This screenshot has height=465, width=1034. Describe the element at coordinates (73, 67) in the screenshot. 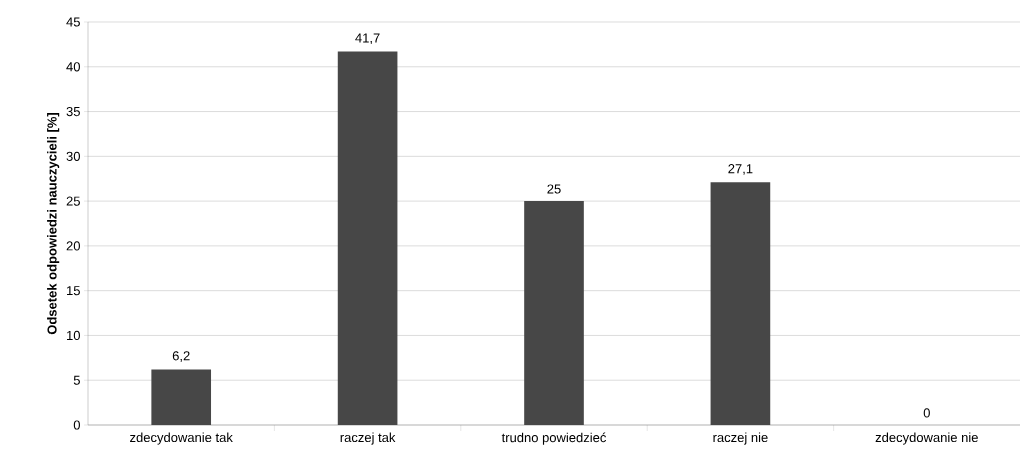

I see `y-tick-label: 40` at that location.